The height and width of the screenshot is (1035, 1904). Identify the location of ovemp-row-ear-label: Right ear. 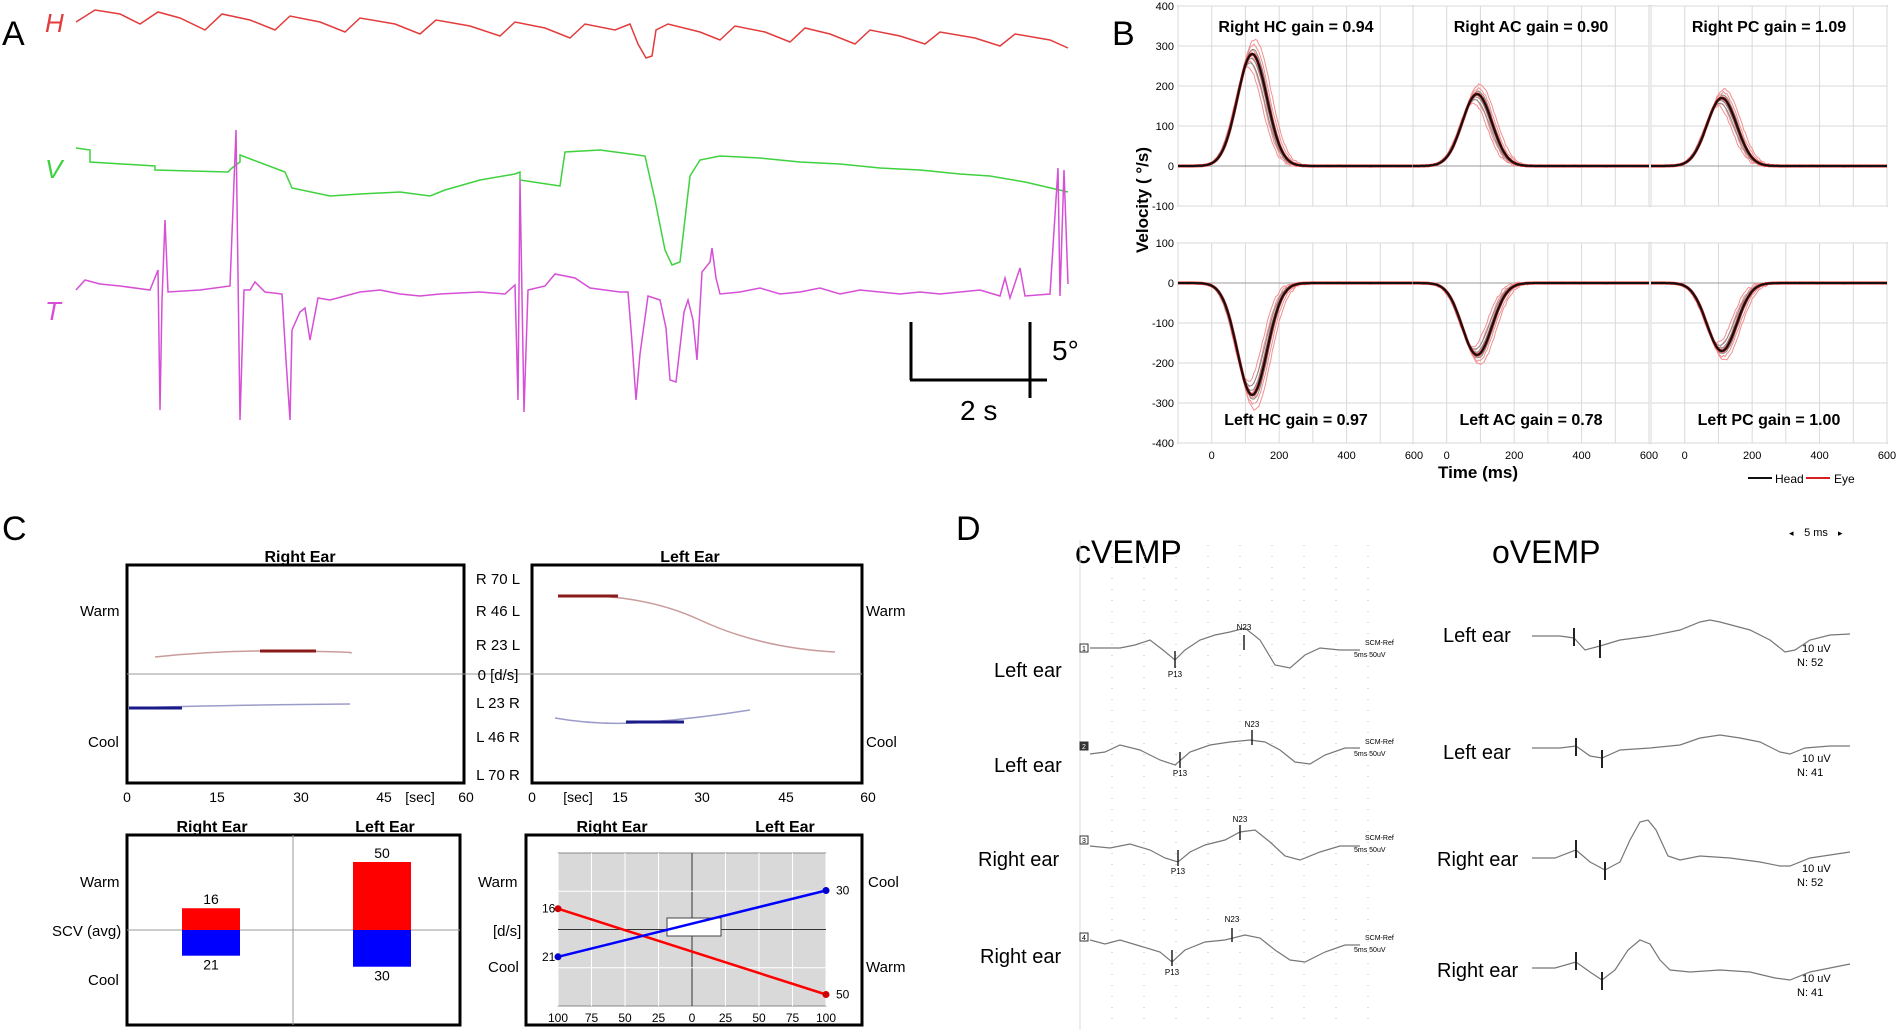
(1477, 971).